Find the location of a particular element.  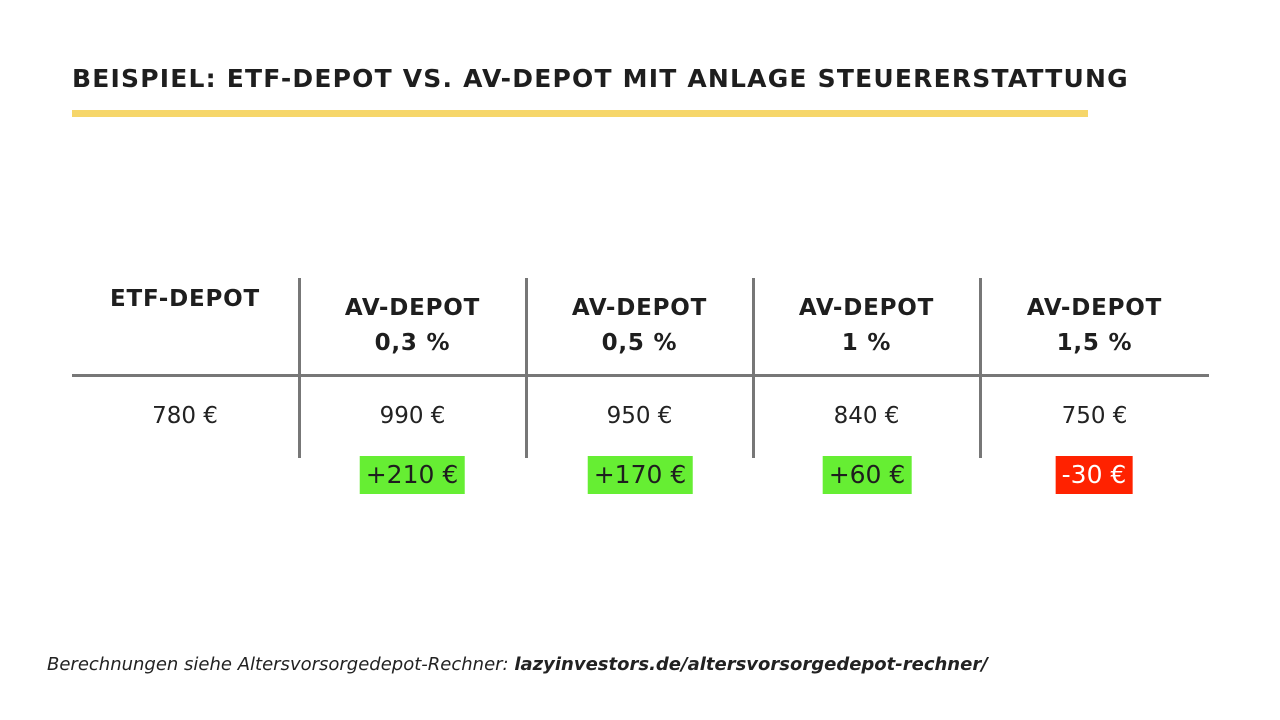

difference-badge-positive: +60 € is located at coordinates (867, 475).